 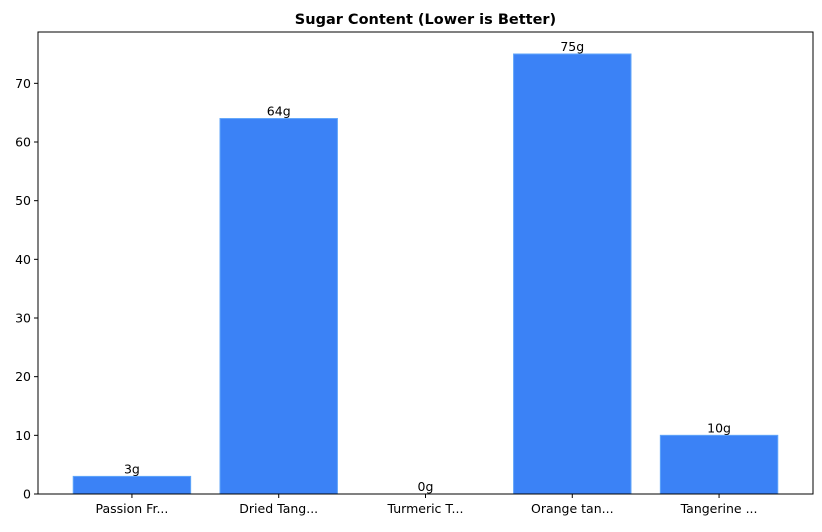 What do you see at coordinates (572, 46) in the screenshot?
I see `data-label: 75g` at bounding box center [572, 46].